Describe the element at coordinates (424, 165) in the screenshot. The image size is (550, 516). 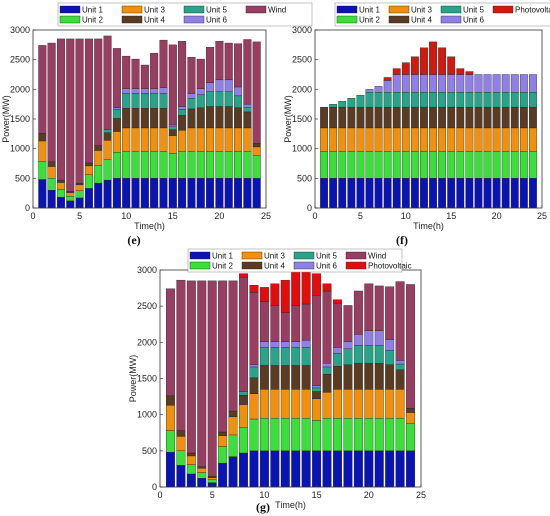
I see `bar-unit-2-t12` at that location.